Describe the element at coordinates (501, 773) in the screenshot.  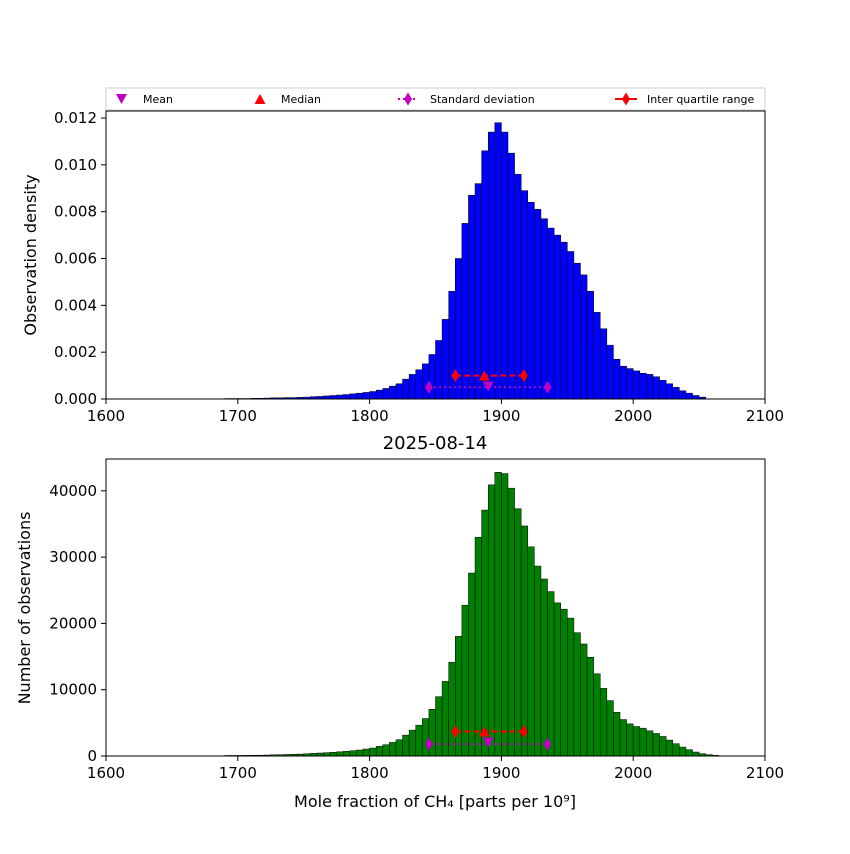
I see `bot-x-tick-label: 1900` at that location.